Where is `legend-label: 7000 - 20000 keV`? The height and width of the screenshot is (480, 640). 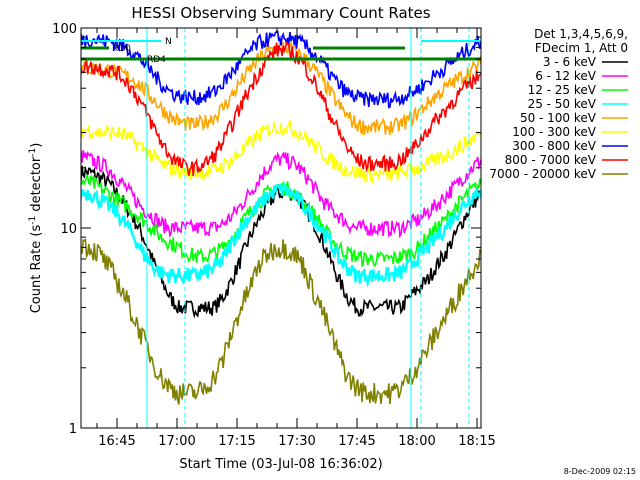
legend-label: 7000 - 20000 keV is located at coordinates (542, 174).